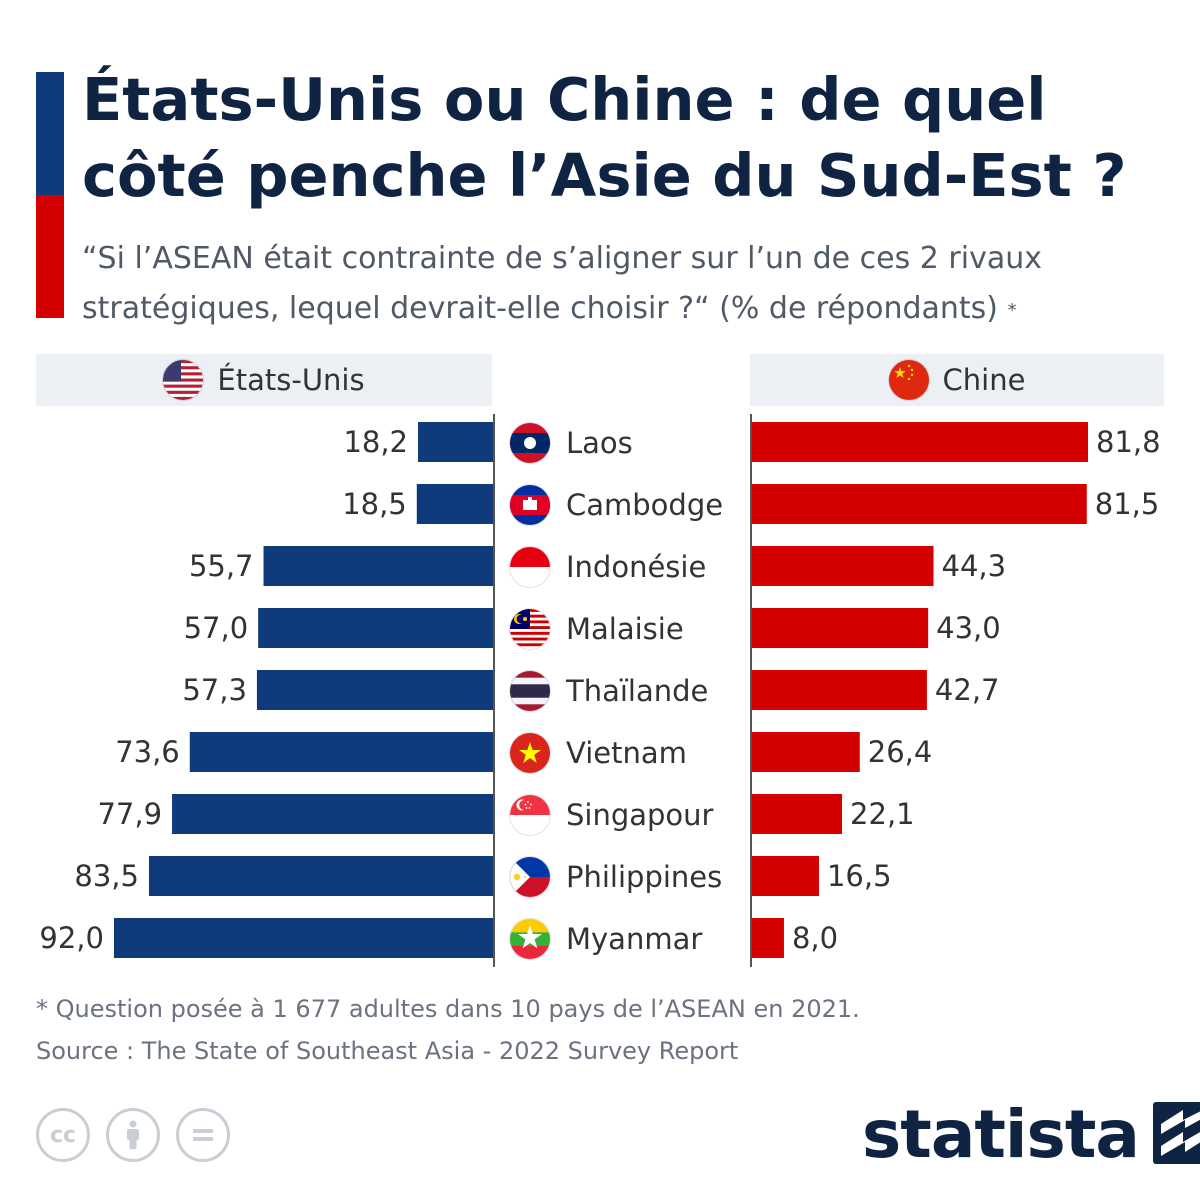 The image size is (1200, 1200). What do you see at coordinates (203, 1135) in the screenshot?
I see `no-derivatives-icon` at bounding box center [203, 1135].